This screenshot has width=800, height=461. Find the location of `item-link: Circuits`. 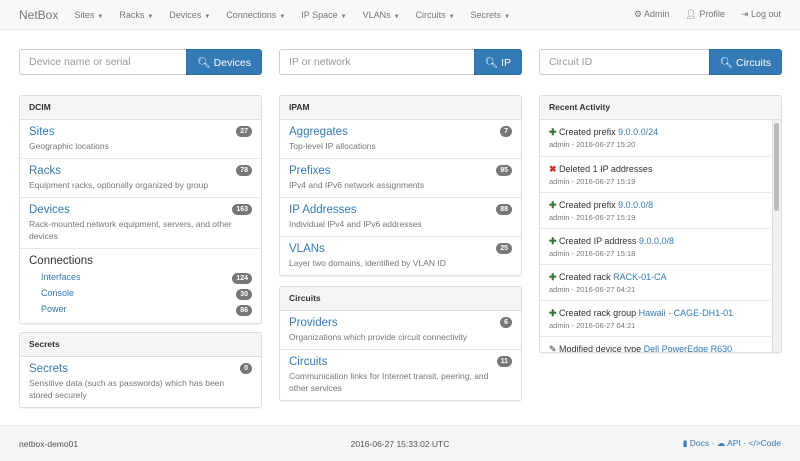

item-link: Circuits is located at coordinates (308, 362).